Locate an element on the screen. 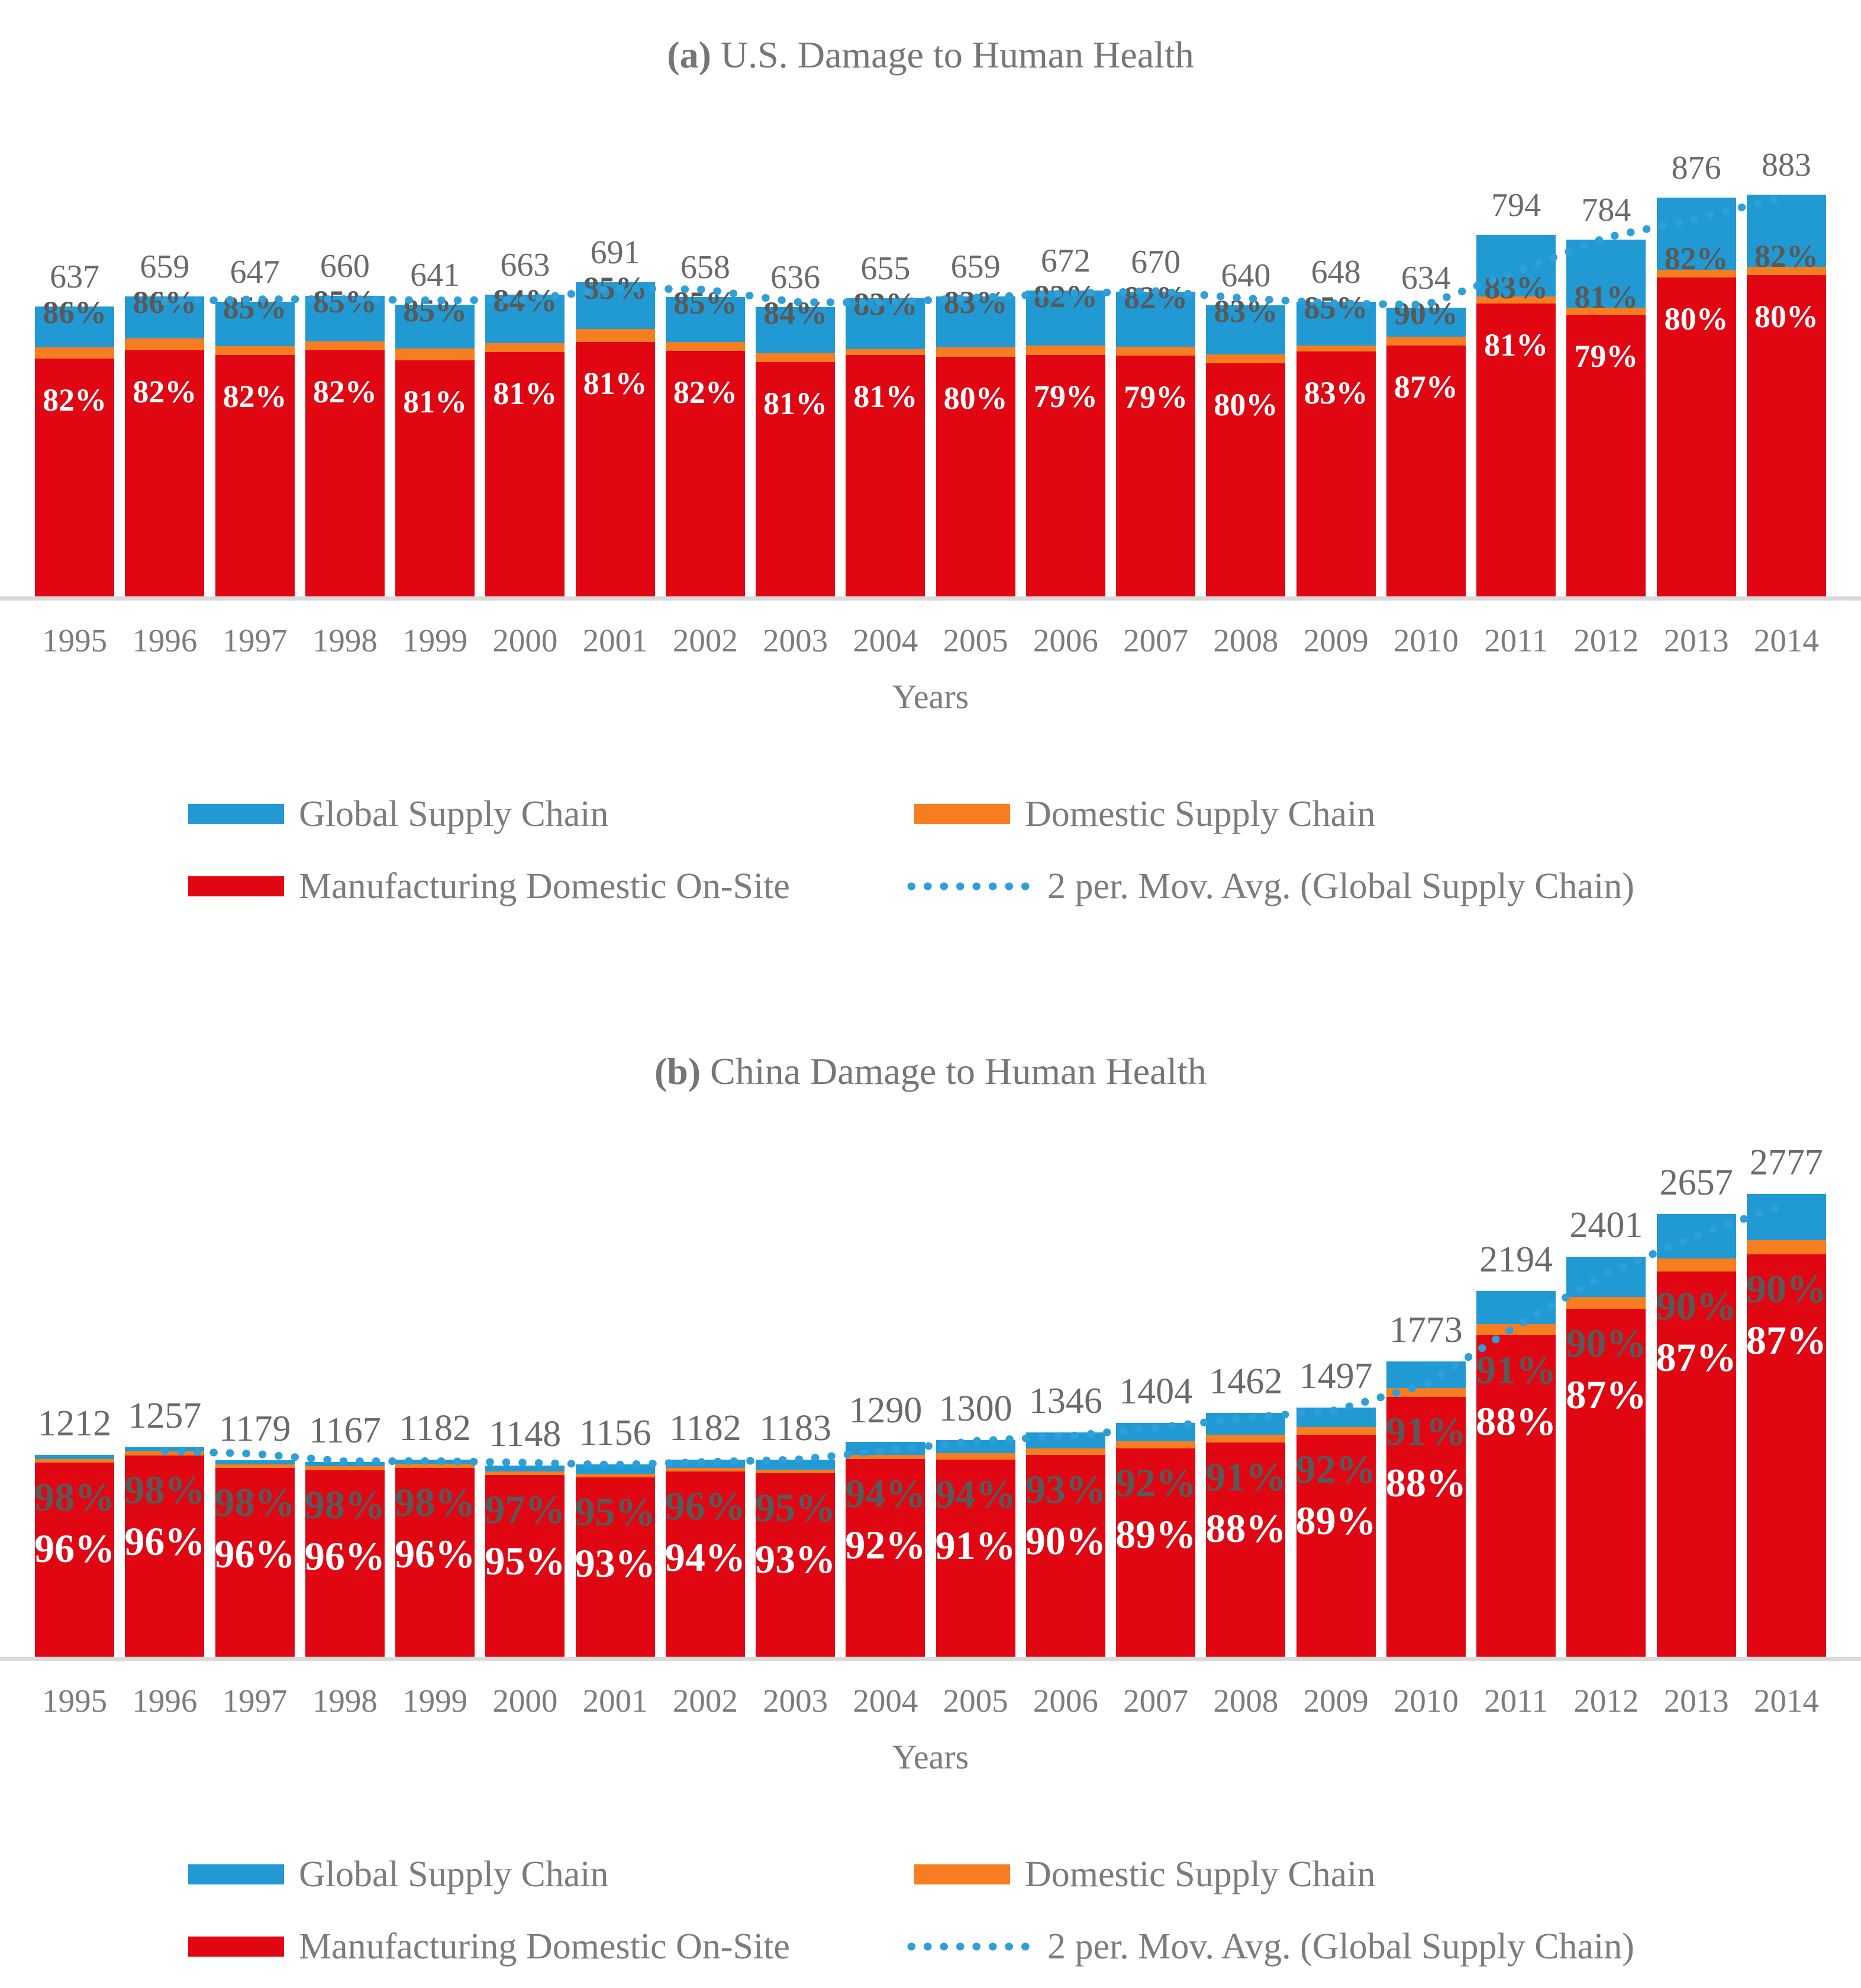  year-label: 2010 is located at coordinates (1426, 1701).